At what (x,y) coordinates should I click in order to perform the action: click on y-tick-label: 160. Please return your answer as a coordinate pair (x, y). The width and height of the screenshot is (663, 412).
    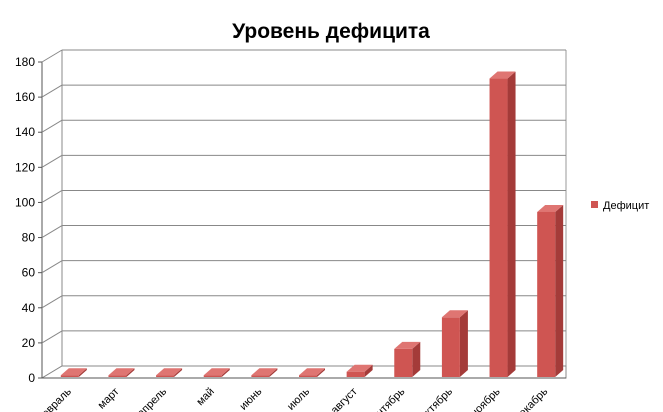
    Looking at the image, I should click on (25, 97).